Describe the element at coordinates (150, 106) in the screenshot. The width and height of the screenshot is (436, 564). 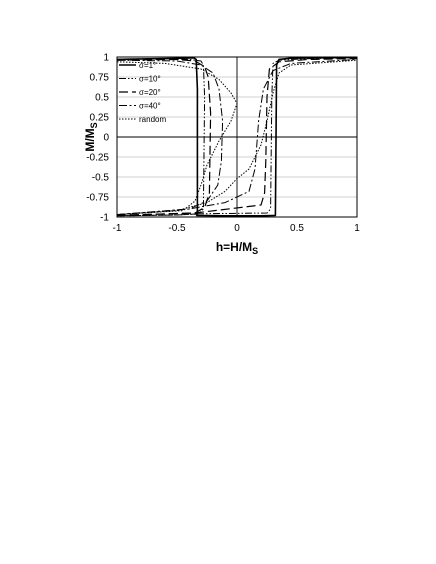
I see `legend-label-3: σ=40°` at that location.